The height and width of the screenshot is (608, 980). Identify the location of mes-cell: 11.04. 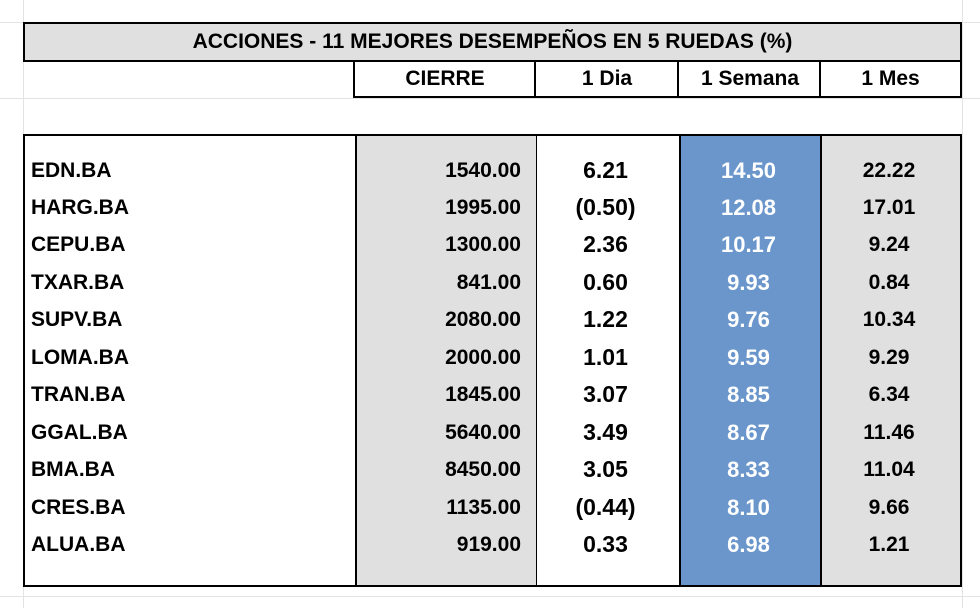
(889, 469).